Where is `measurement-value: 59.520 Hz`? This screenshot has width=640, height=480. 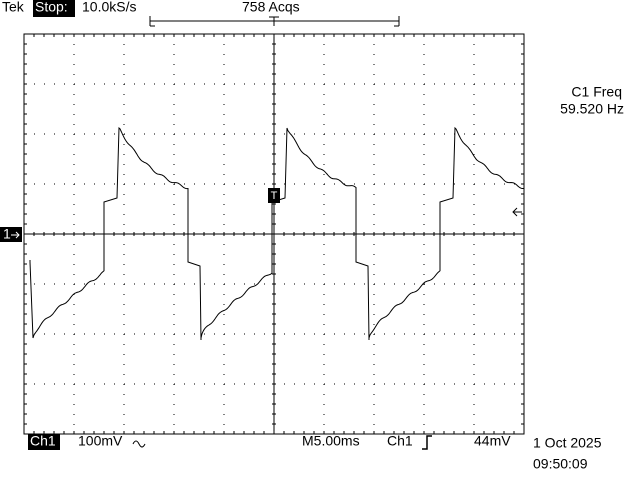 measurement-value: 59.520 Hz is located at coordinates (592, 109).